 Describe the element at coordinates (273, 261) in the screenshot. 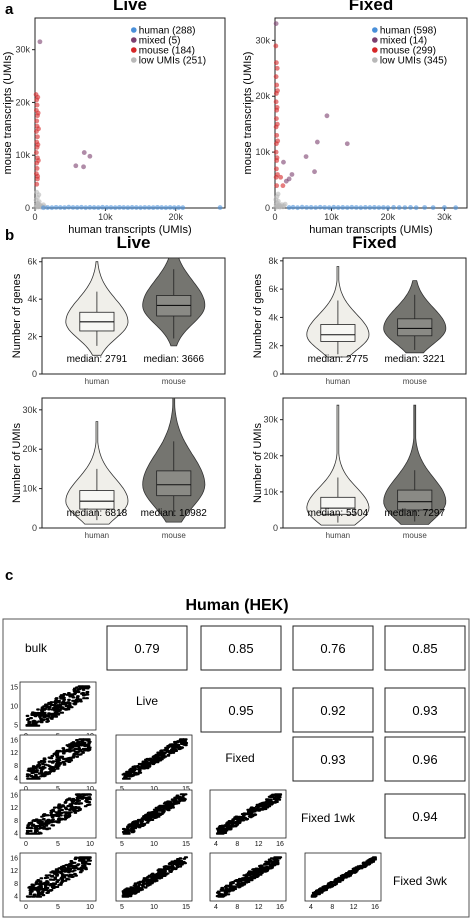

I see `y-tick-label: 8k` at that location.